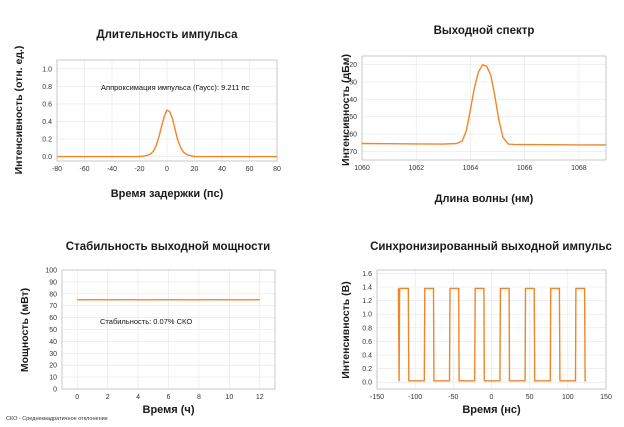  Describe the element at coordinates (416, 168) in the screenshot. I see `x-tick-label: 1062` at that location.